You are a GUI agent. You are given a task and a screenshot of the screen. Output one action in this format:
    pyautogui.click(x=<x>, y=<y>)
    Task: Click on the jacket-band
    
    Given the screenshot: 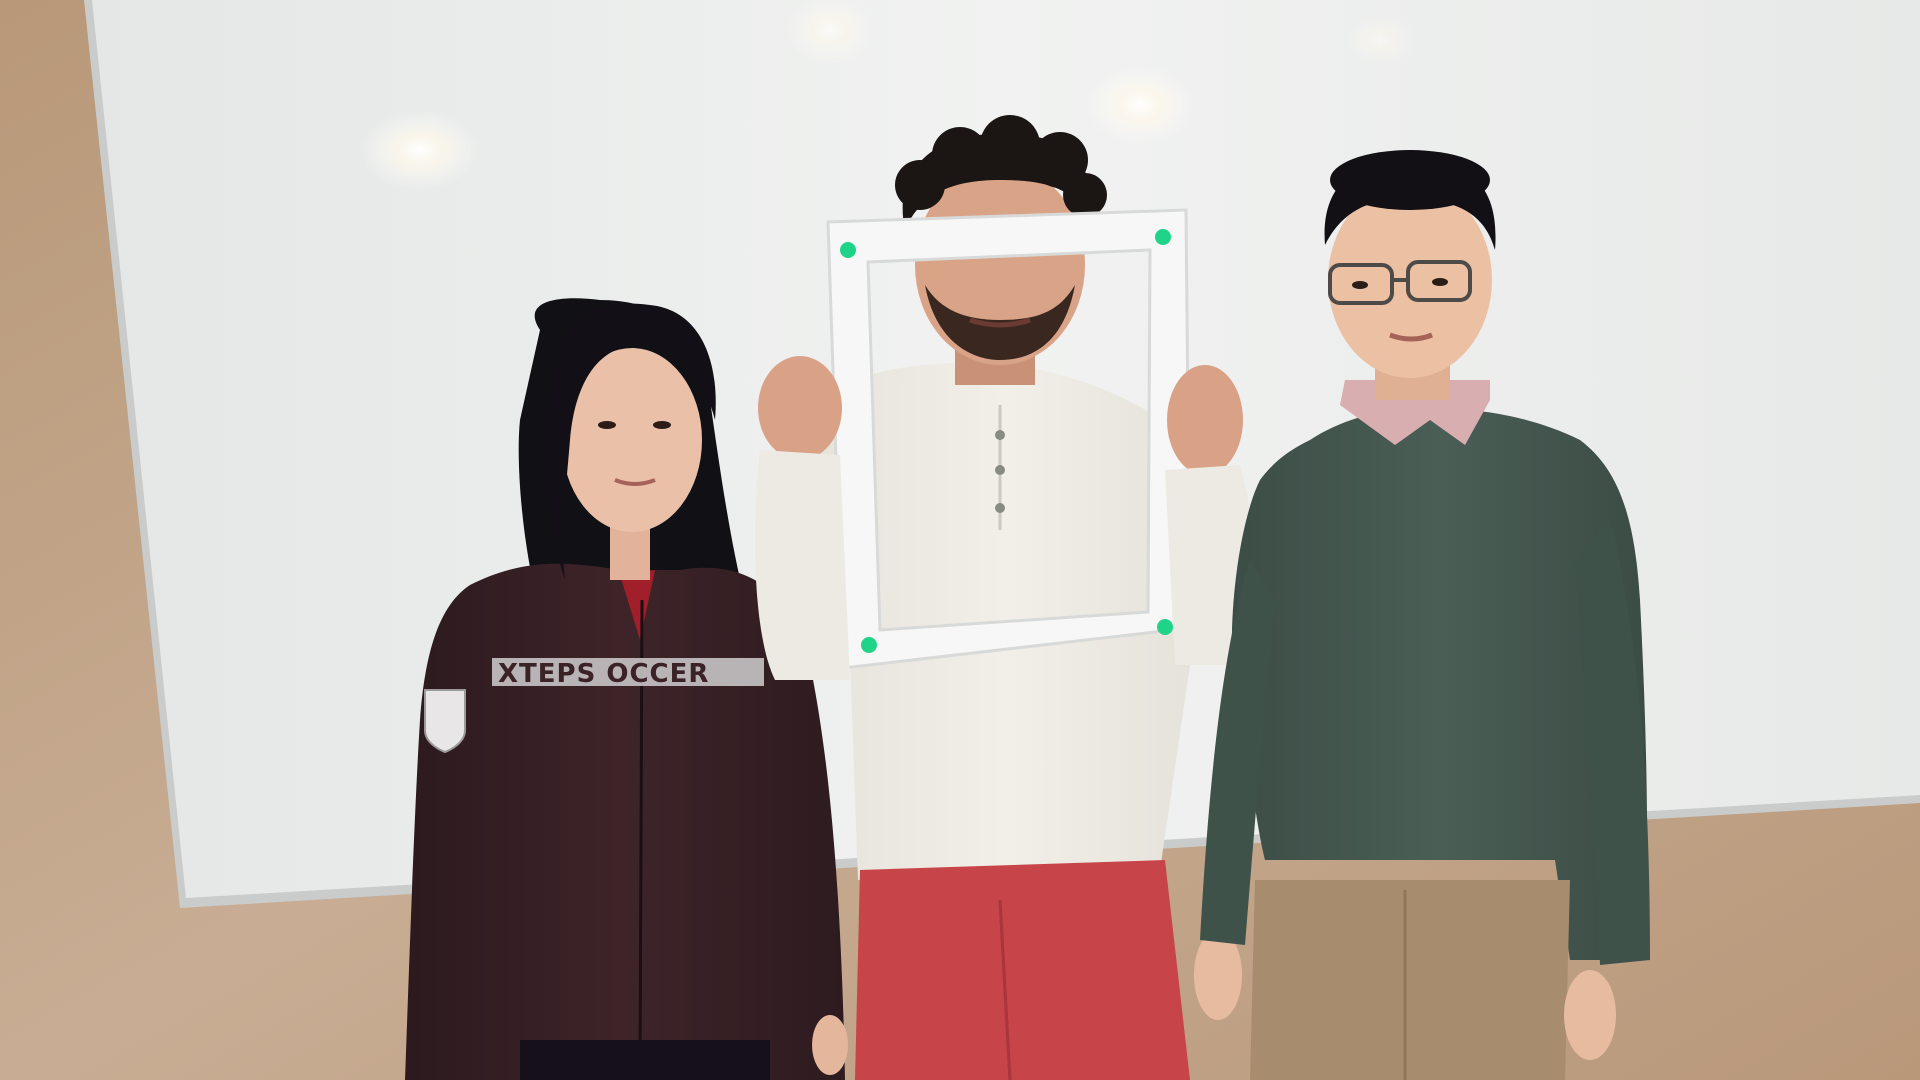 What is the action you would take?
    pyautogui.click(x=628, y=672)
    